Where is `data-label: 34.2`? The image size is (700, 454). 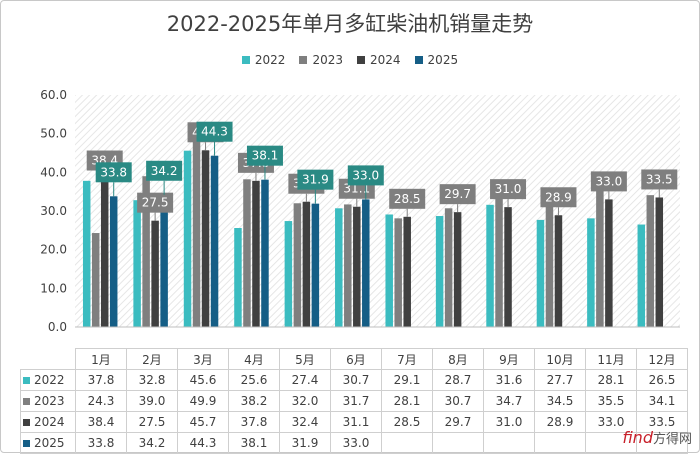 data-label: 34.2 is located at coordinates (164, 171).